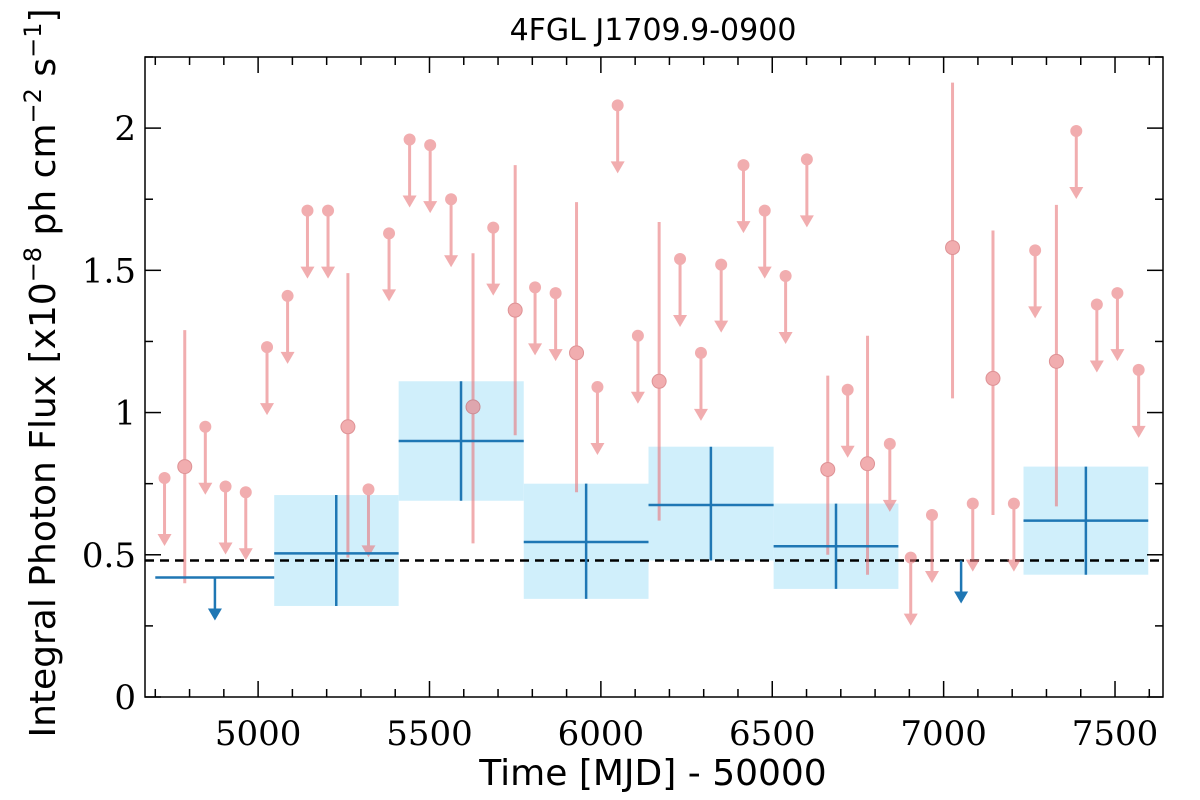 This screenshot has height=800, width=1200. I want to click on x-axis-tick-label: 7000, so click(943, 734).